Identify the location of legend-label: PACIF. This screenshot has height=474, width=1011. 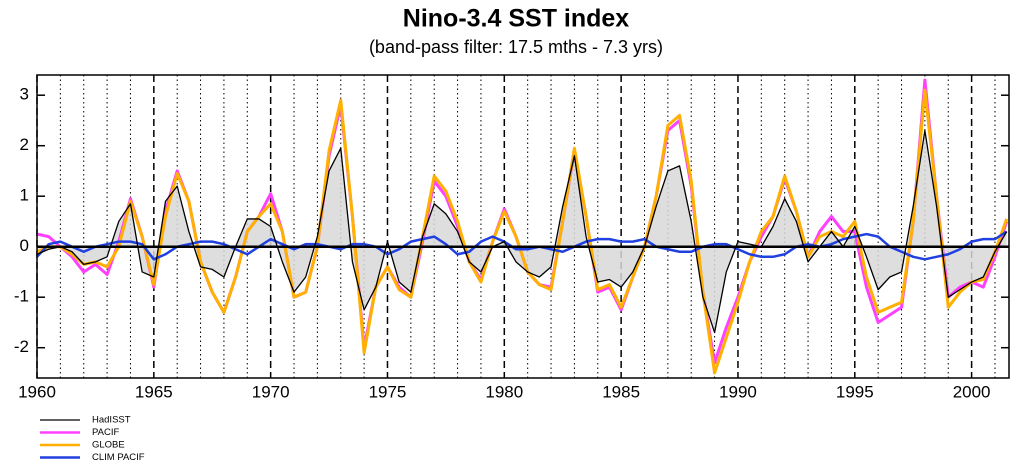
(105, 432).